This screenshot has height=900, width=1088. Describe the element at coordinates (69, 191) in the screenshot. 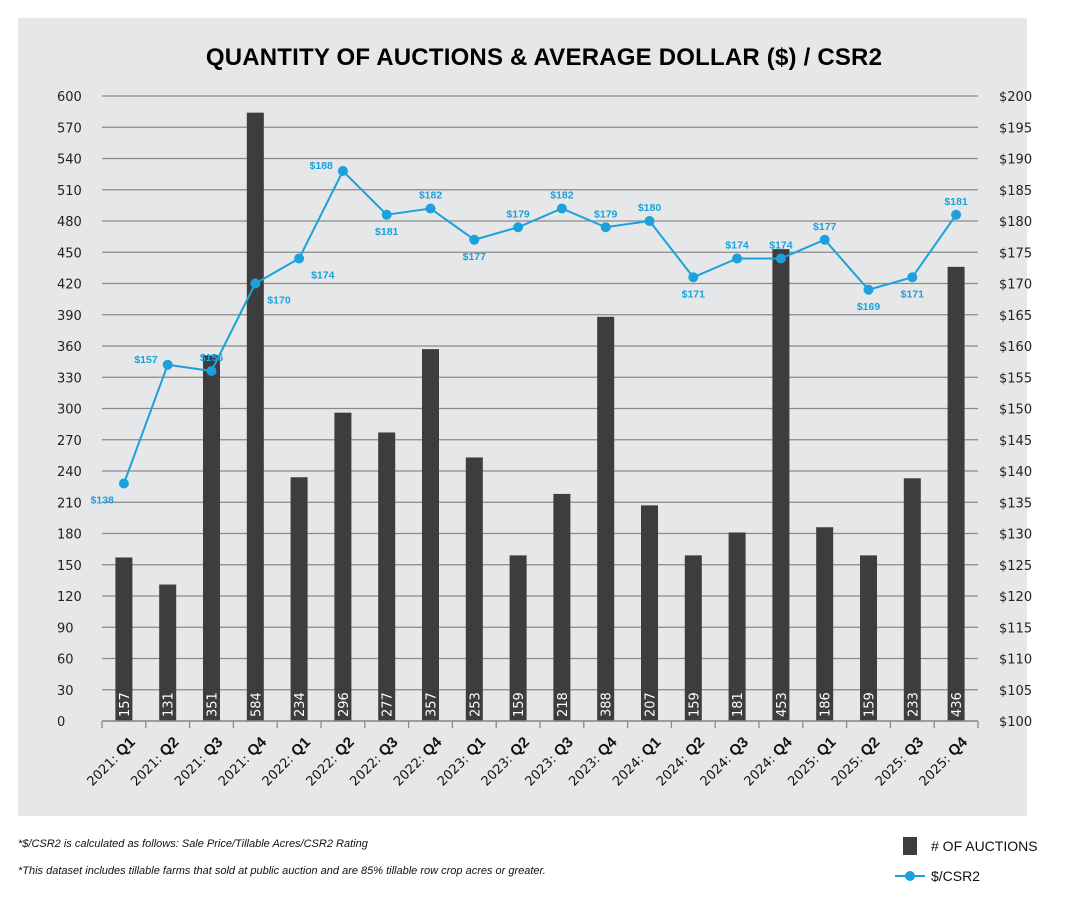

I see `left-tick-label: 510` at that location.